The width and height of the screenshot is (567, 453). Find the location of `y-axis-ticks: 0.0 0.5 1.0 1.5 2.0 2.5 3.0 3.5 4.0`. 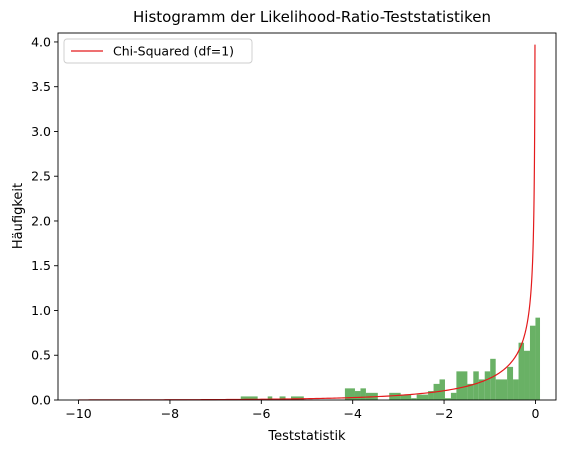

y-axis-ticks: 0.0 0.5 1.0 1.5 2.0 2.5 3.0 3.5 4.0 is located at coordinates (44, 221).